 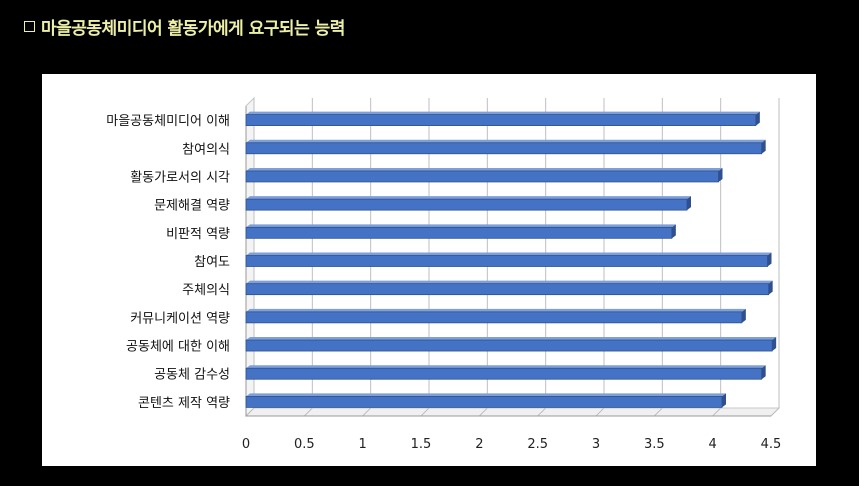 What do you see at coordinates (713, 444) in the screenshot?
I see `x-tick-label: 4` at bounding box center [713, 444].